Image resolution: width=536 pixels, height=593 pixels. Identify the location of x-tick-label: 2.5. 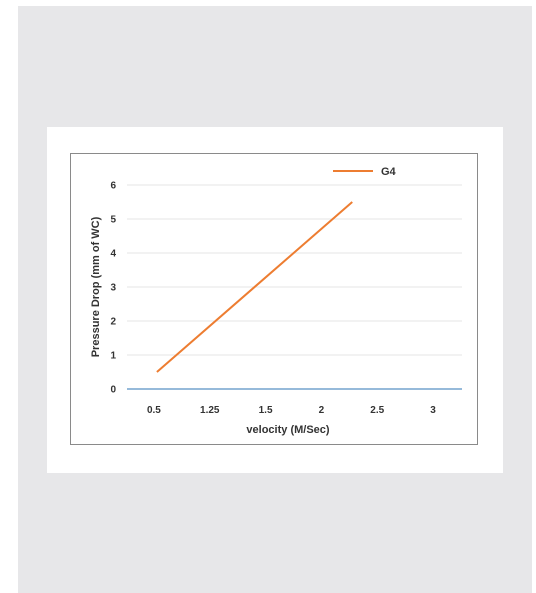
(377, 410).